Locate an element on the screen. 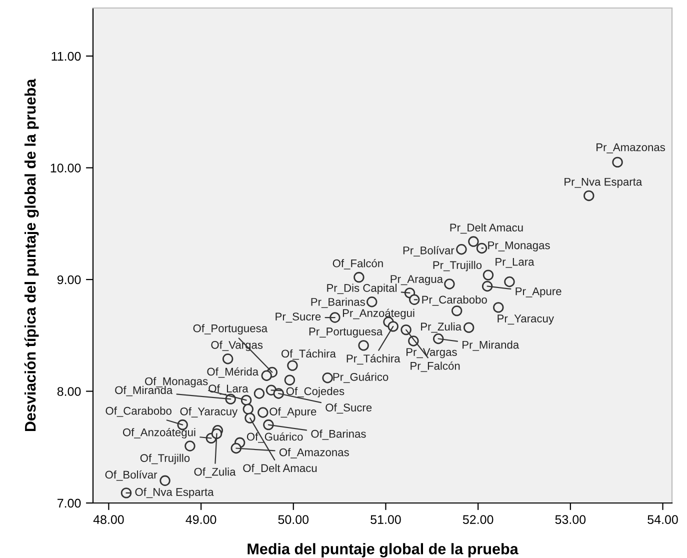  annotation: Of_Cojedes is located at coordinates (315, 392).